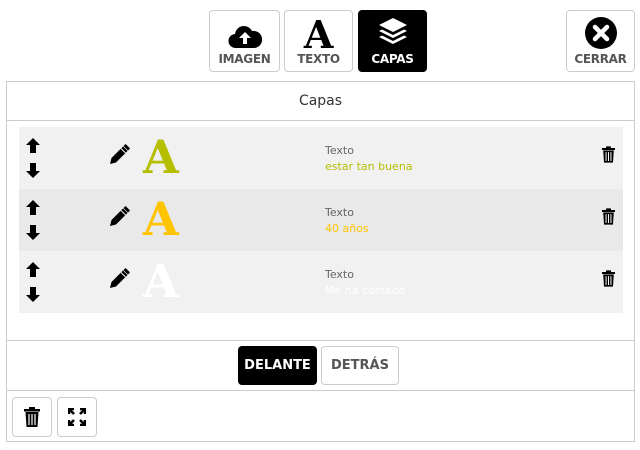 This screenshot has height=450, width=640. I want to click on delete-button, so click(32, 417).